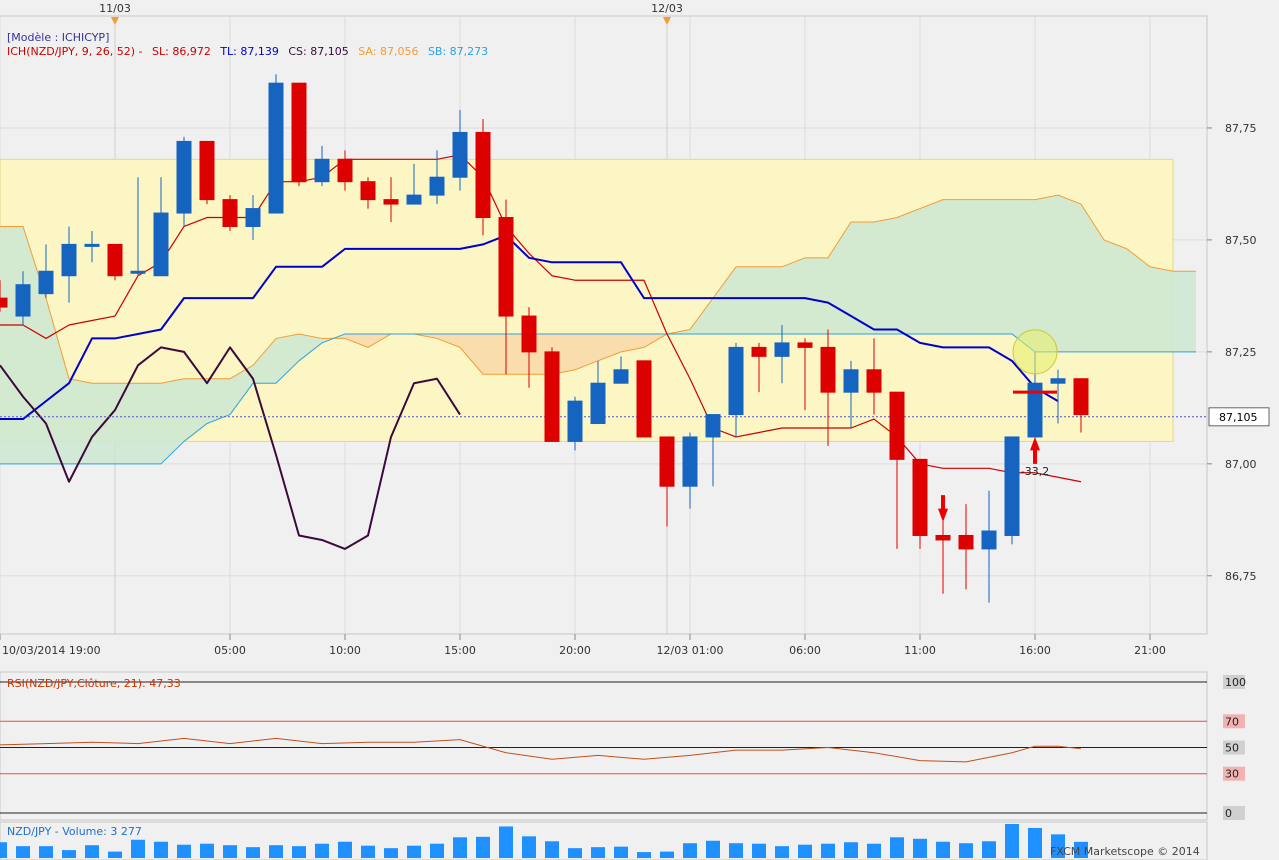 Image resolution: width=1279 pixels, height=860 pixels. I want to click on rsi-tick-label: 0, so click(1228, 813).